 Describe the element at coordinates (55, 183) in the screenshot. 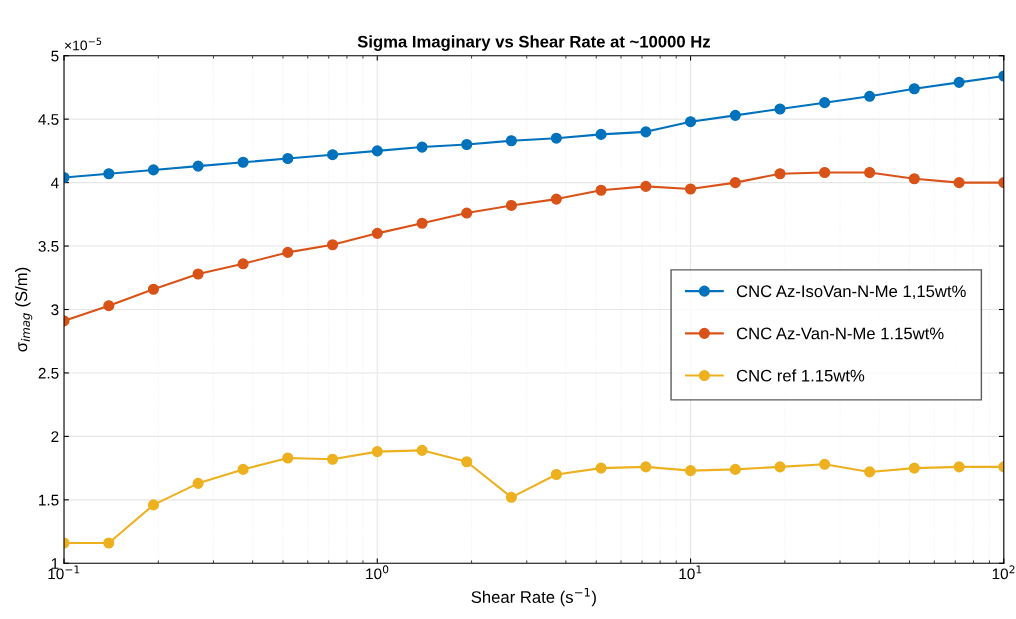

I see `y-tick-label: 4` at that location.